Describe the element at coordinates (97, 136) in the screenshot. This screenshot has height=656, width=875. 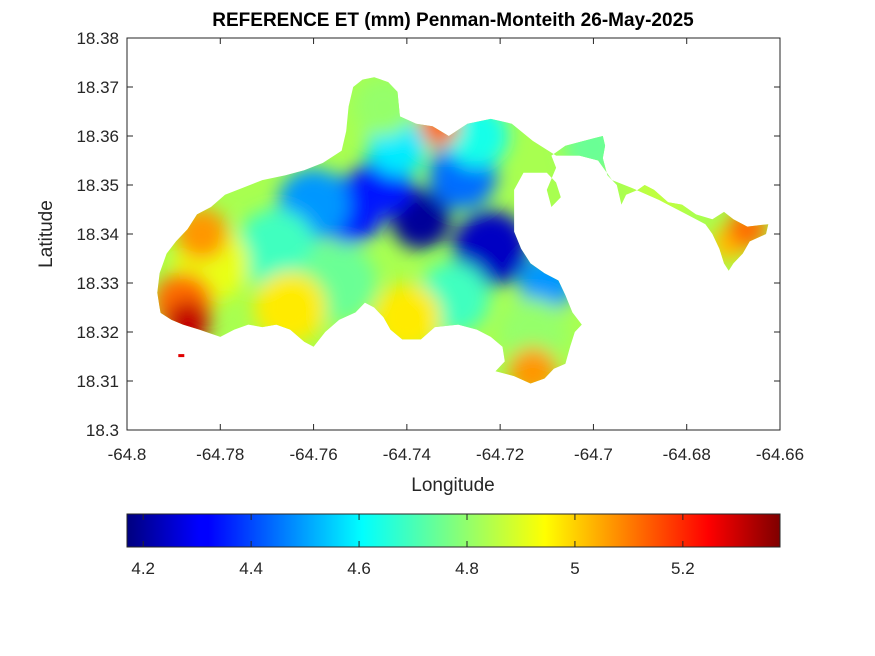
I see `y-tick-label: 18.36` at that location.